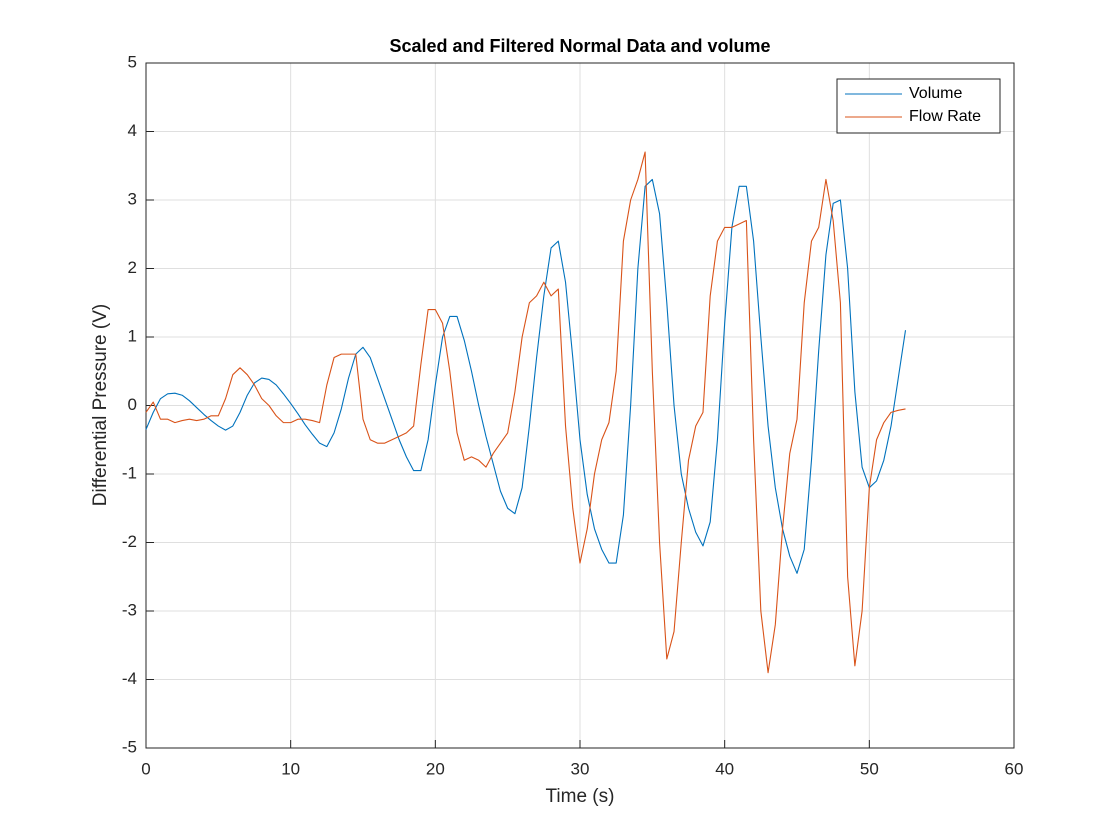 Image resolution: width=1120 pixels, height=840 pixels. What do you see at coordinates (129, 678) in the screenshot?
I see `y-tick-label: -4` at bounding box center [129, 678].